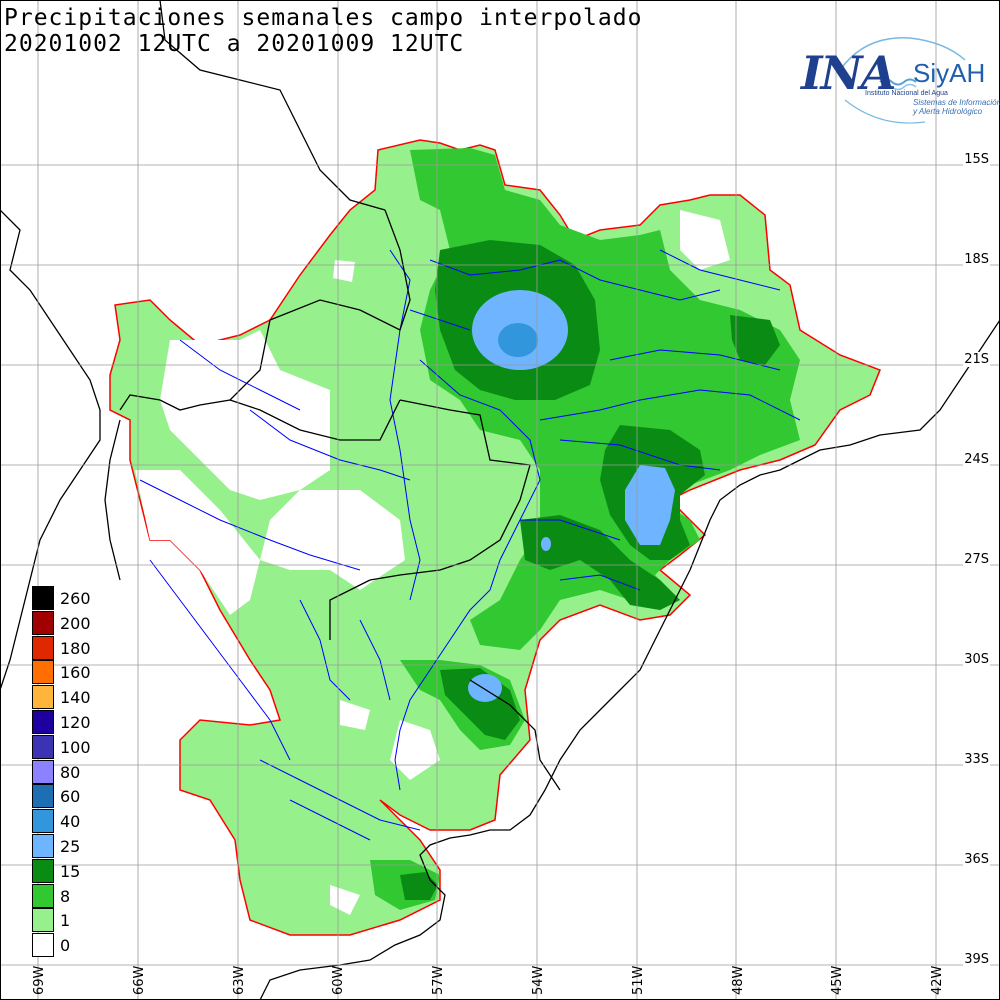  What do you see at coordinates (75, 722) in the screenshot?
I see `legend-label: 120` at bounding box center [75, 722].